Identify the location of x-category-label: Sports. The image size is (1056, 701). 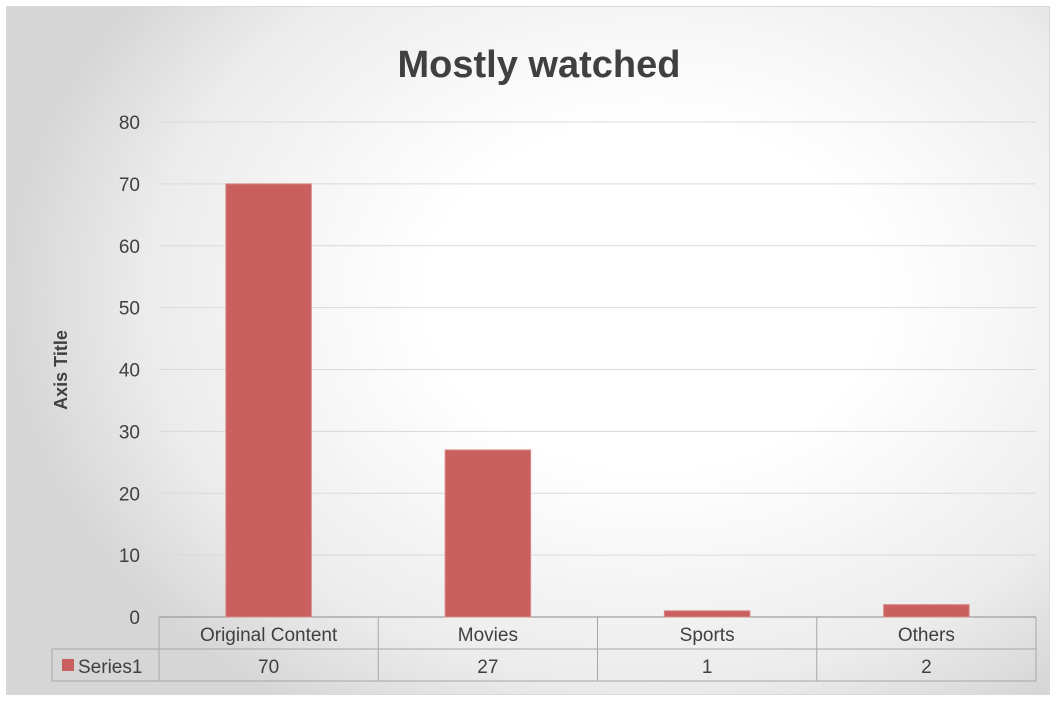
(707, 635).